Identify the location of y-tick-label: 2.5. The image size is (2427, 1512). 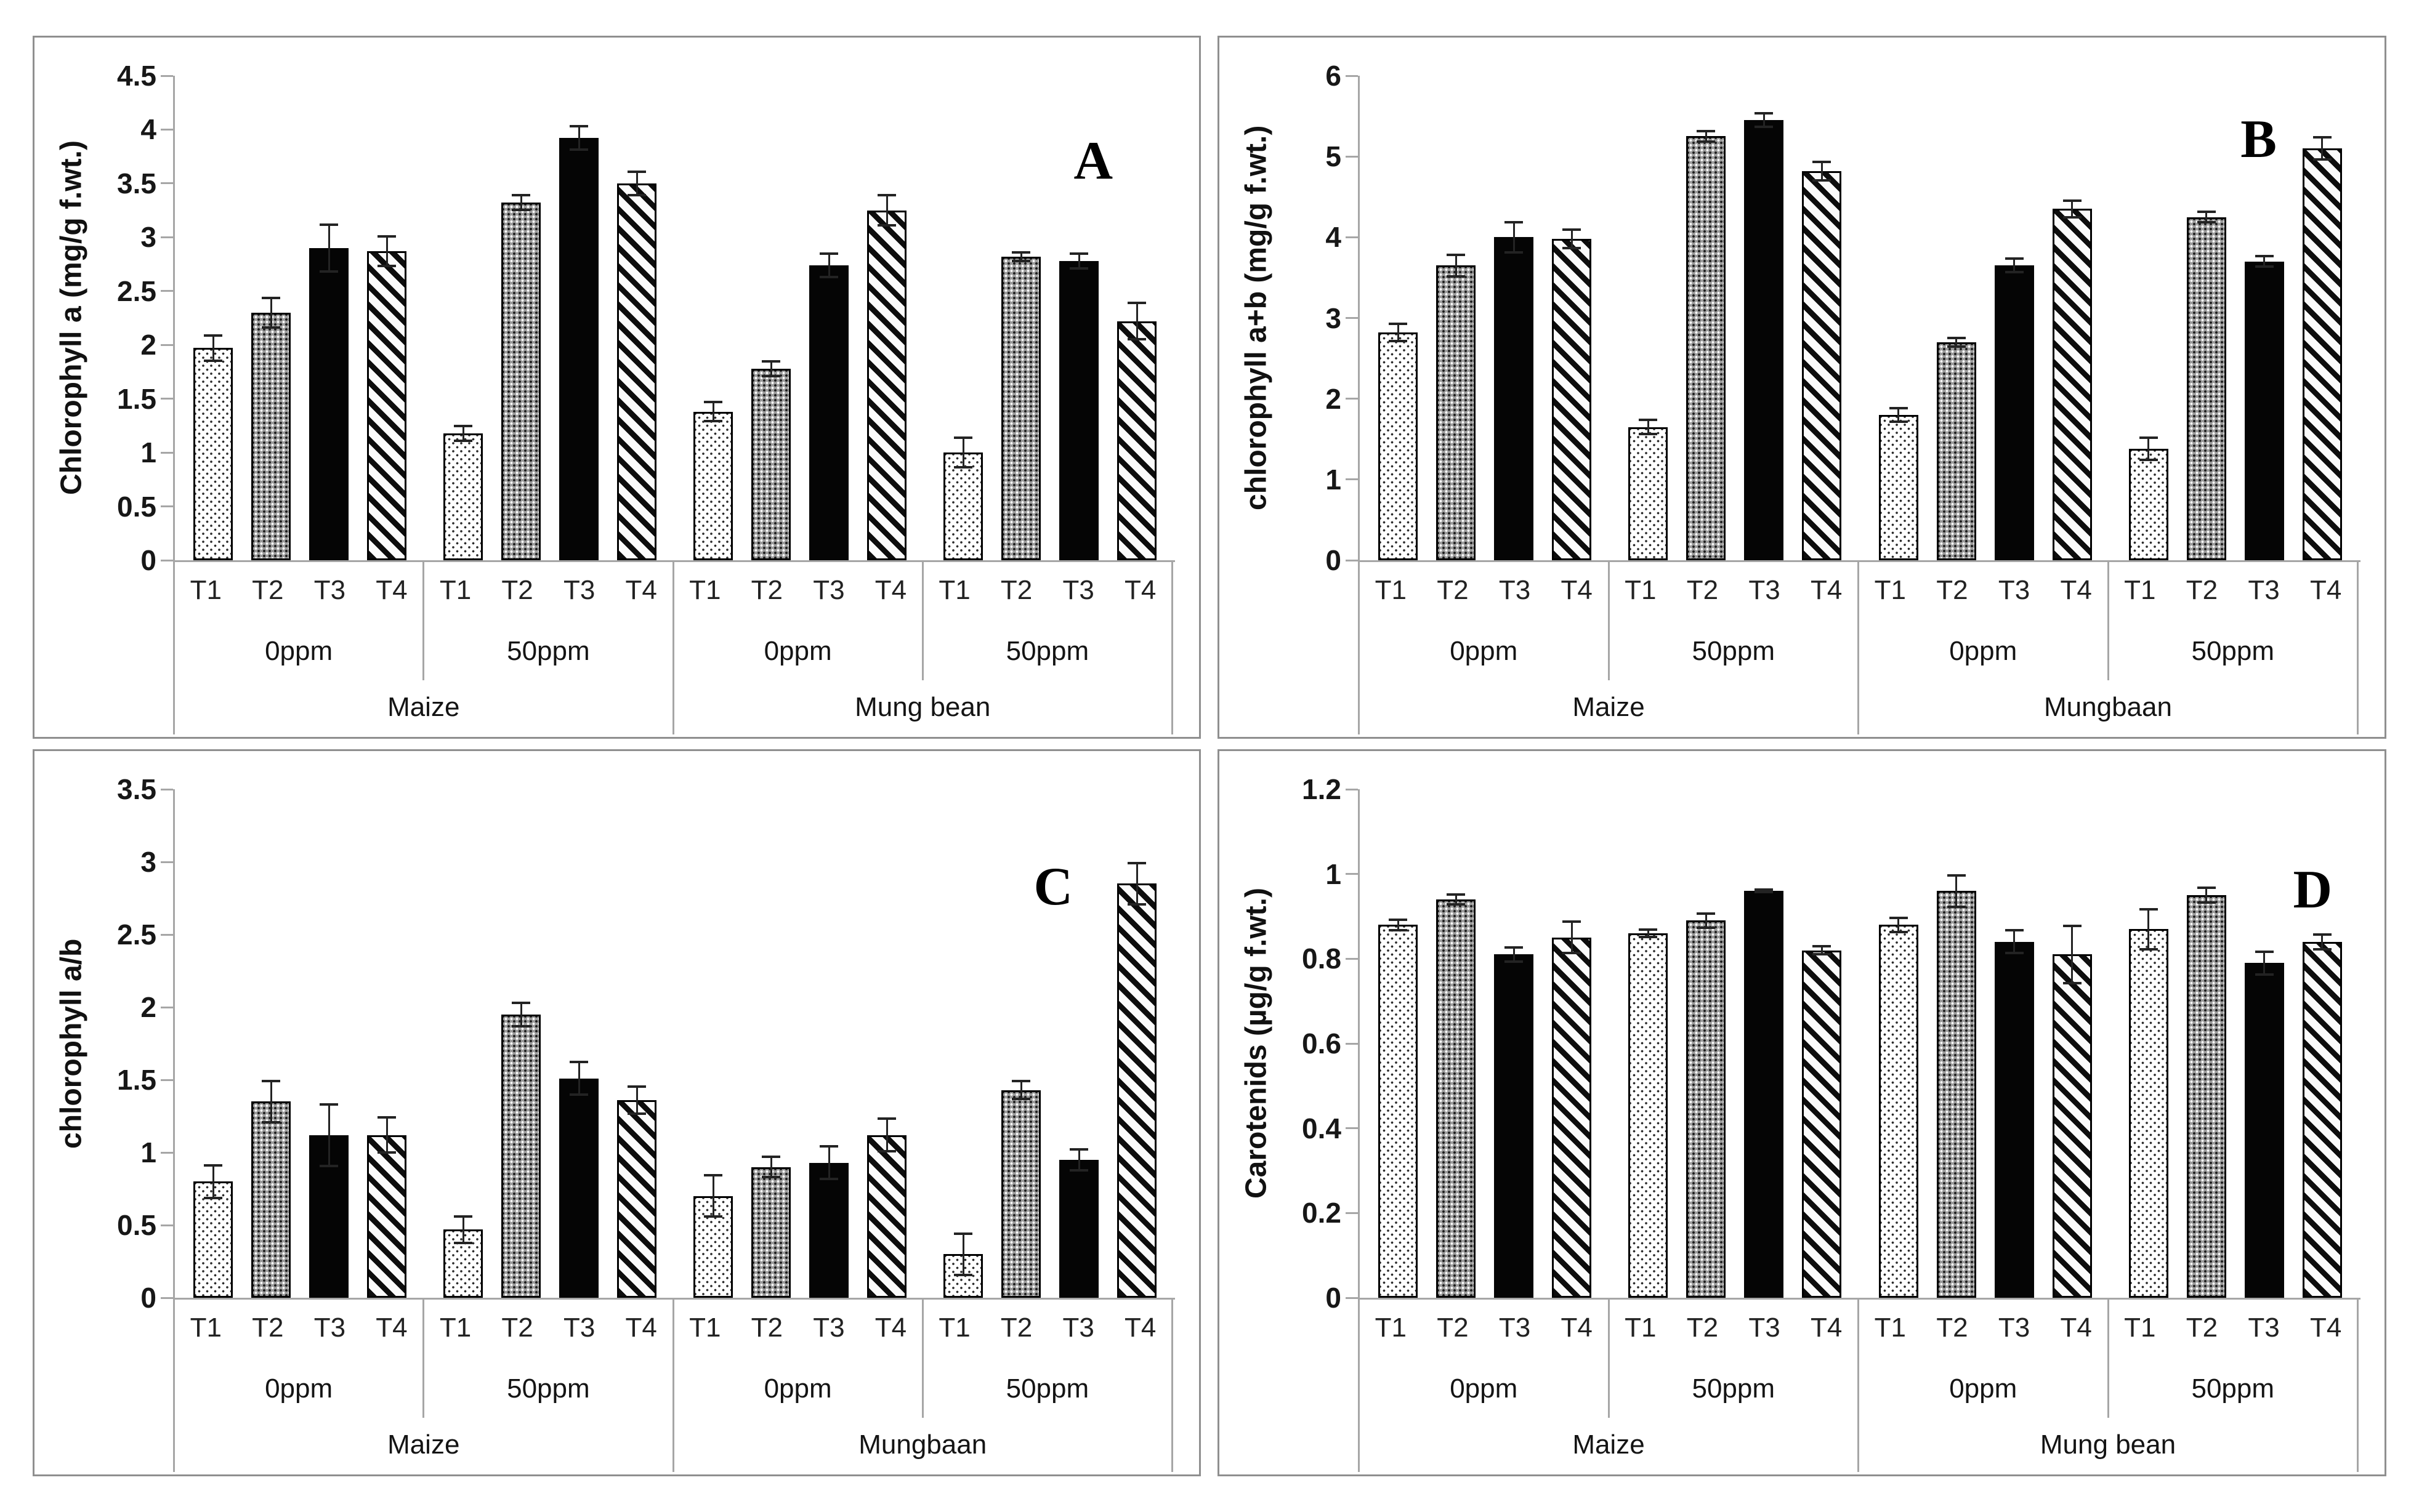
(136, 935).